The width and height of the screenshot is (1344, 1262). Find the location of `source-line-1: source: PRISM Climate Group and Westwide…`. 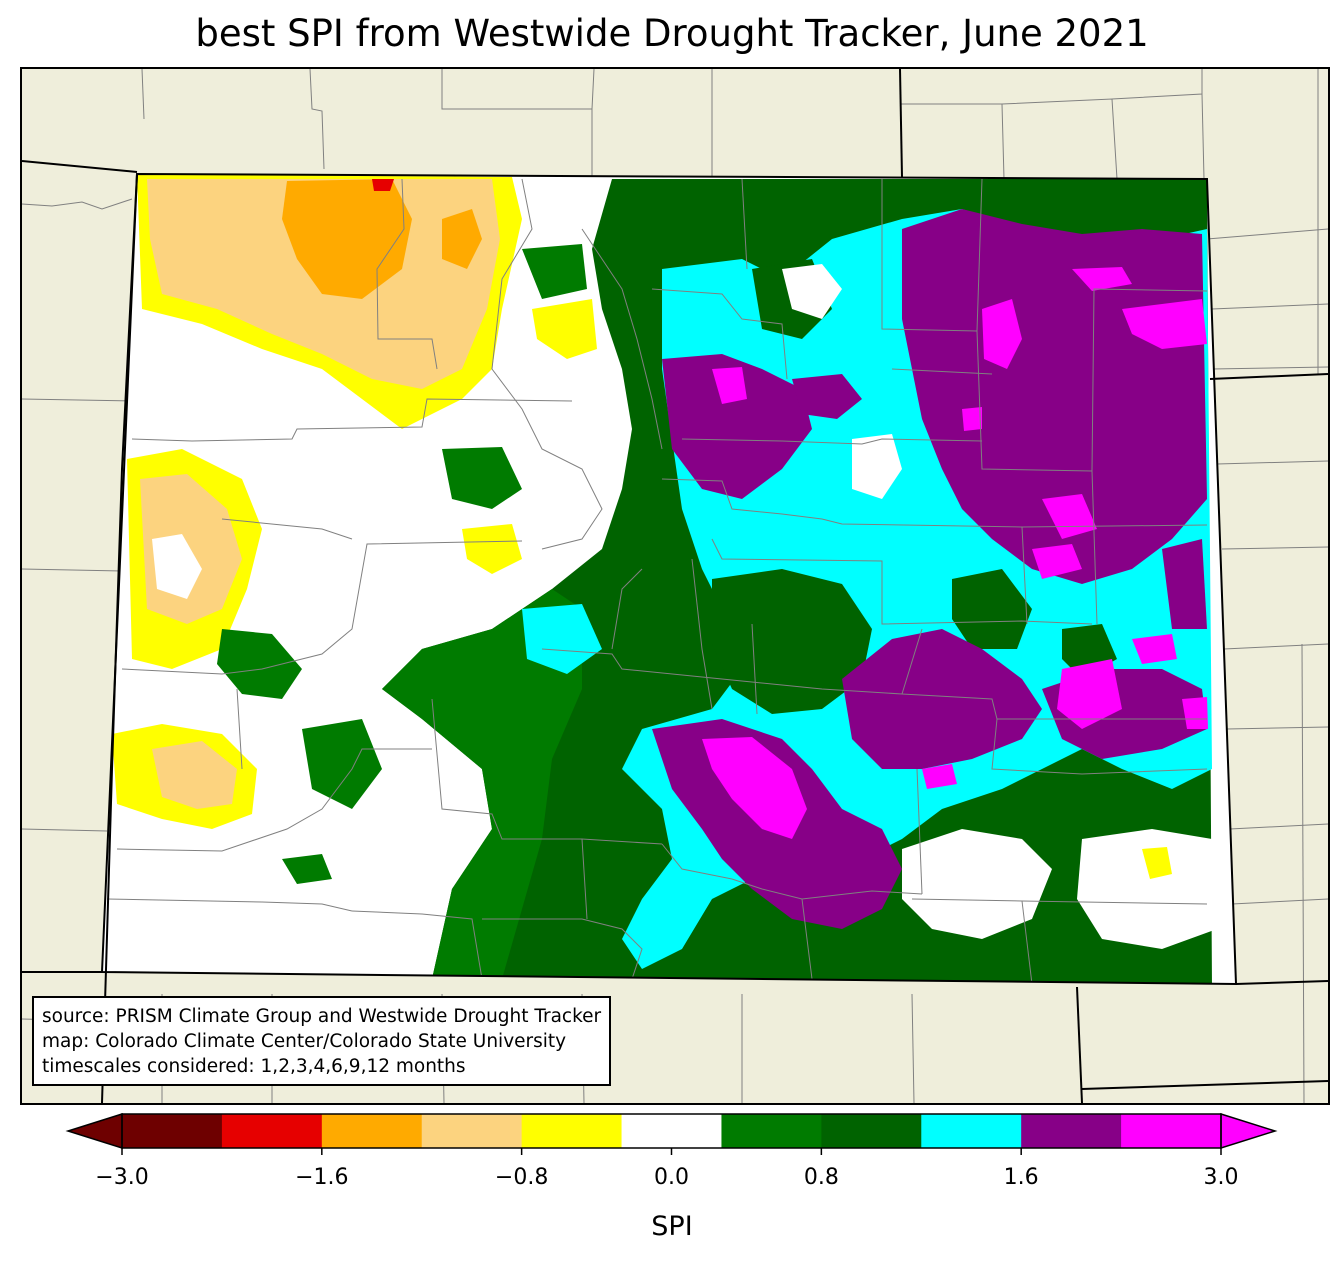

source-line-1: source: PRISM Climate Group and Westwide… is located at coordinates (322, 1016).